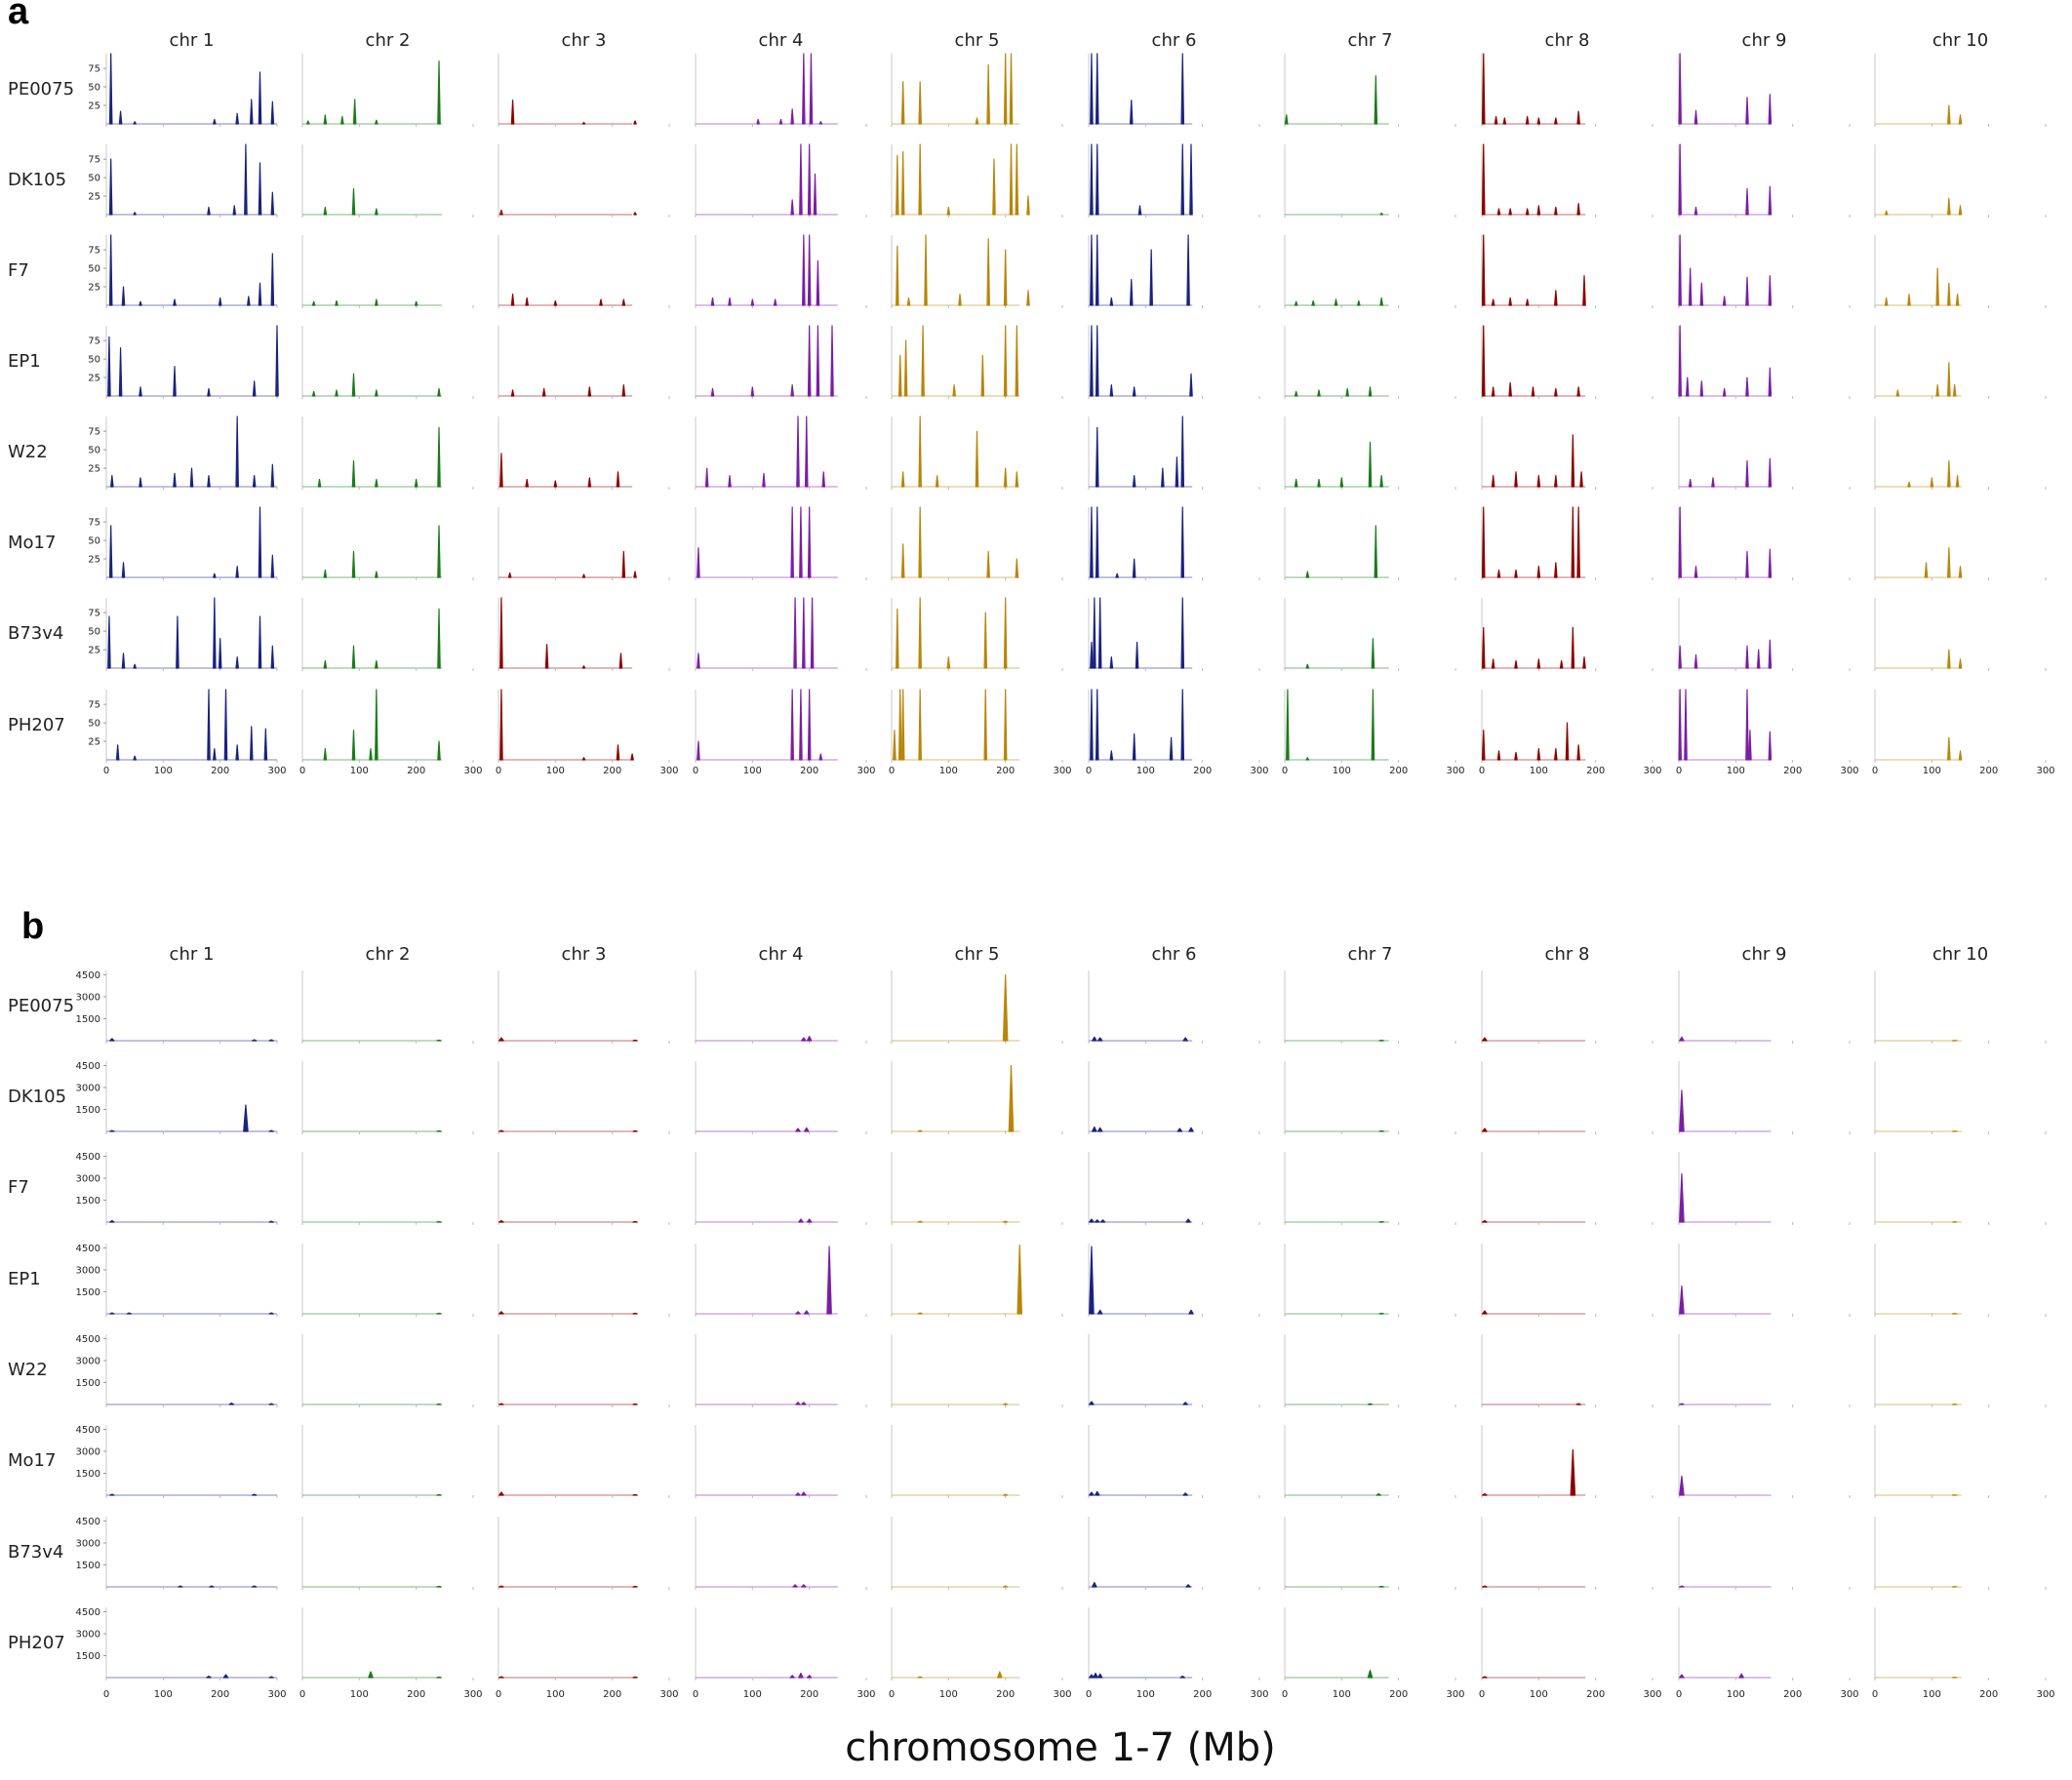 Image resolution: width=2072 pixels, height=1780 pixels. What do you see at coordinates (18, 16) in the screenshot?
I see `panel-letter-a: a` at bounding box center [18, 16].